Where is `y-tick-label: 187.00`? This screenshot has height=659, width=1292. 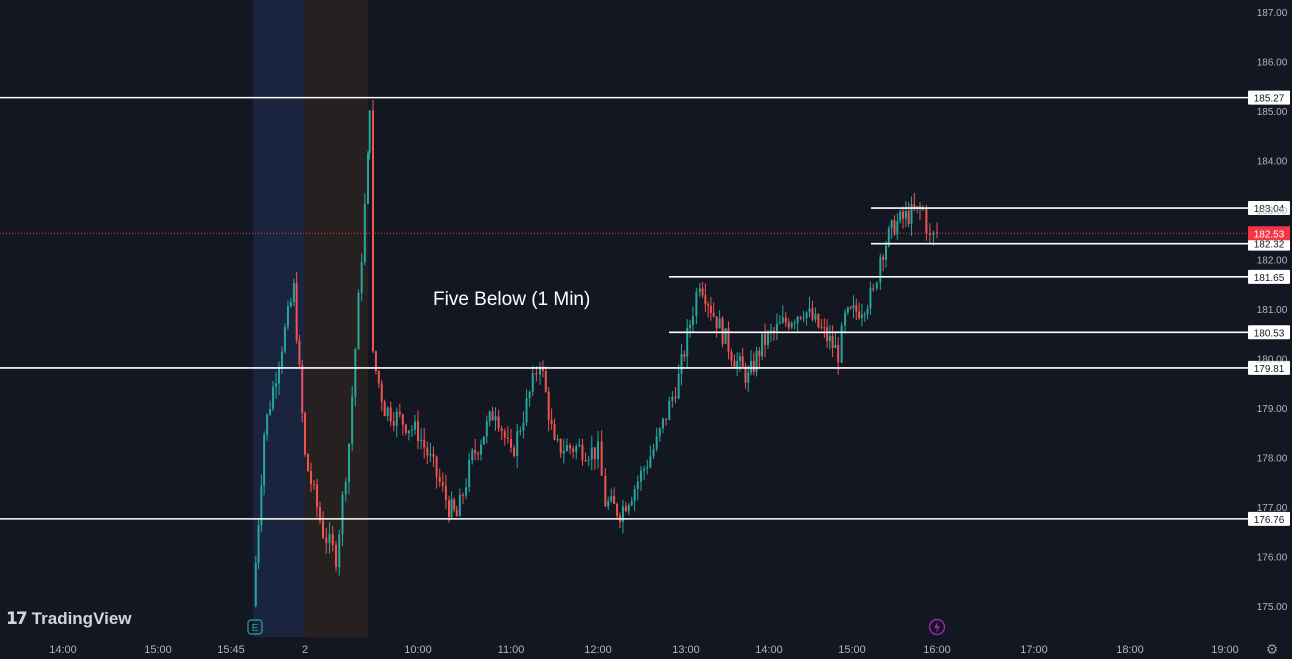
y-tick-label: 187.00 is located at coordinates (1272, 13).